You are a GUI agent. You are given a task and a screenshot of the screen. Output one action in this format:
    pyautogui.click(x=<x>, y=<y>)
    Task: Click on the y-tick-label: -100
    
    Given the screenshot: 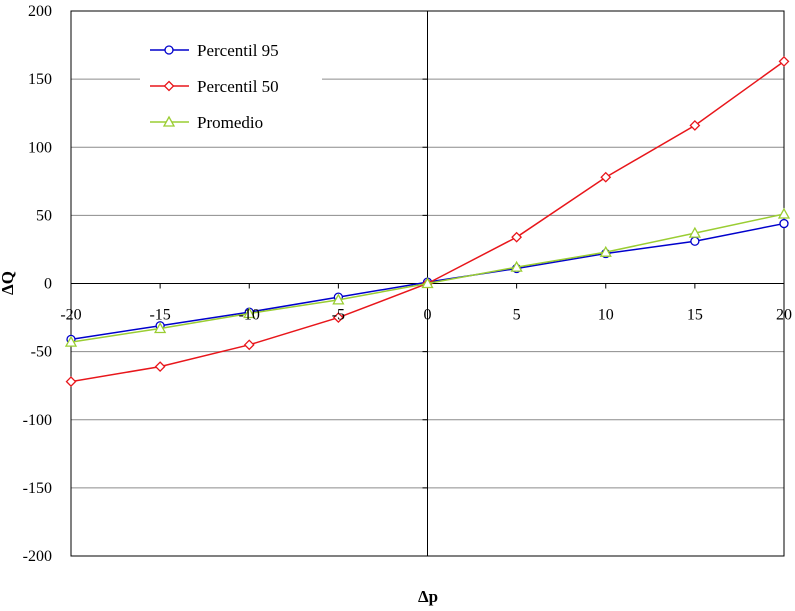 What is the action you would take?
    pyautogui.click(x=37, y=420)
    